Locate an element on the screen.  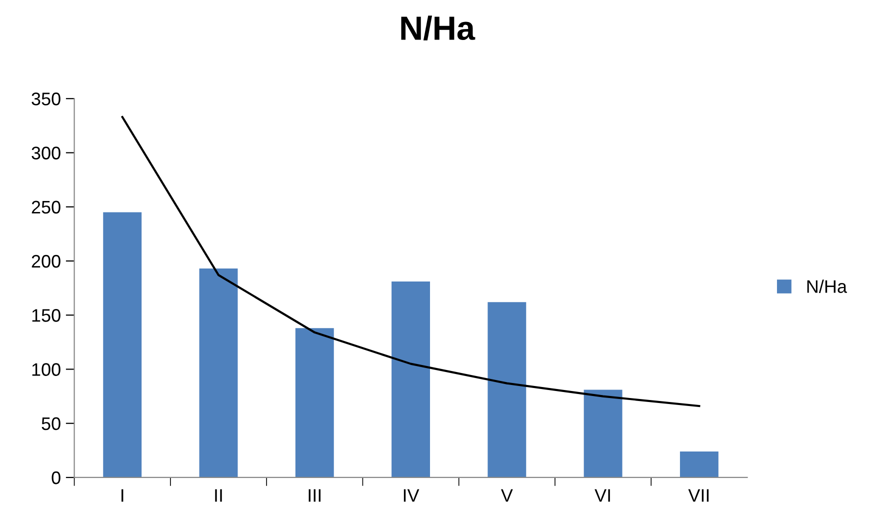
y-tick-label: 150 is located at coordinates (46, 315).